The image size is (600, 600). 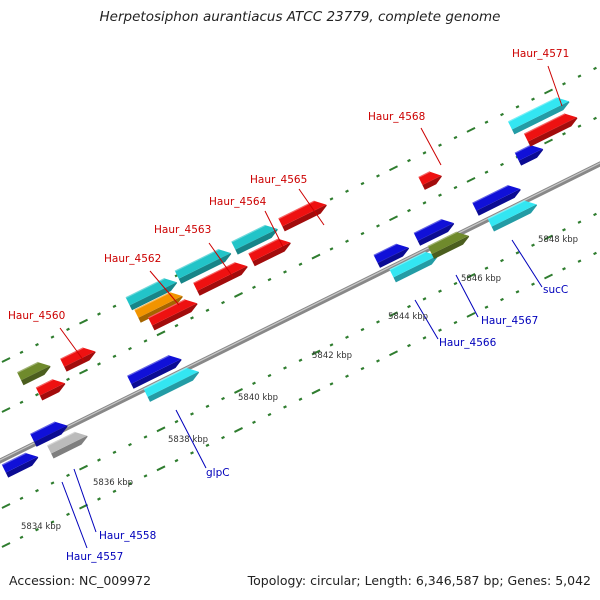 What do you see at coordinates (509, 321) in the screenshot?
I see `gene-label-lower: Haur_4567` at bounding box center [509, 321].